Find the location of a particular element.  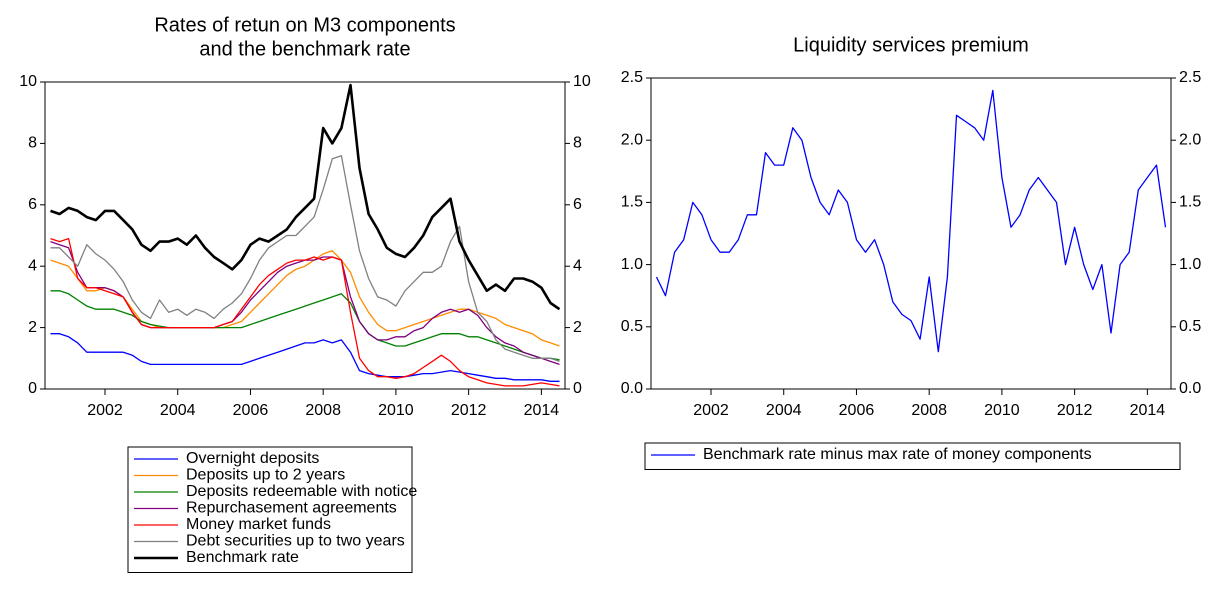

y-tick-label: 2.0 is located at coordinates (632, 139).